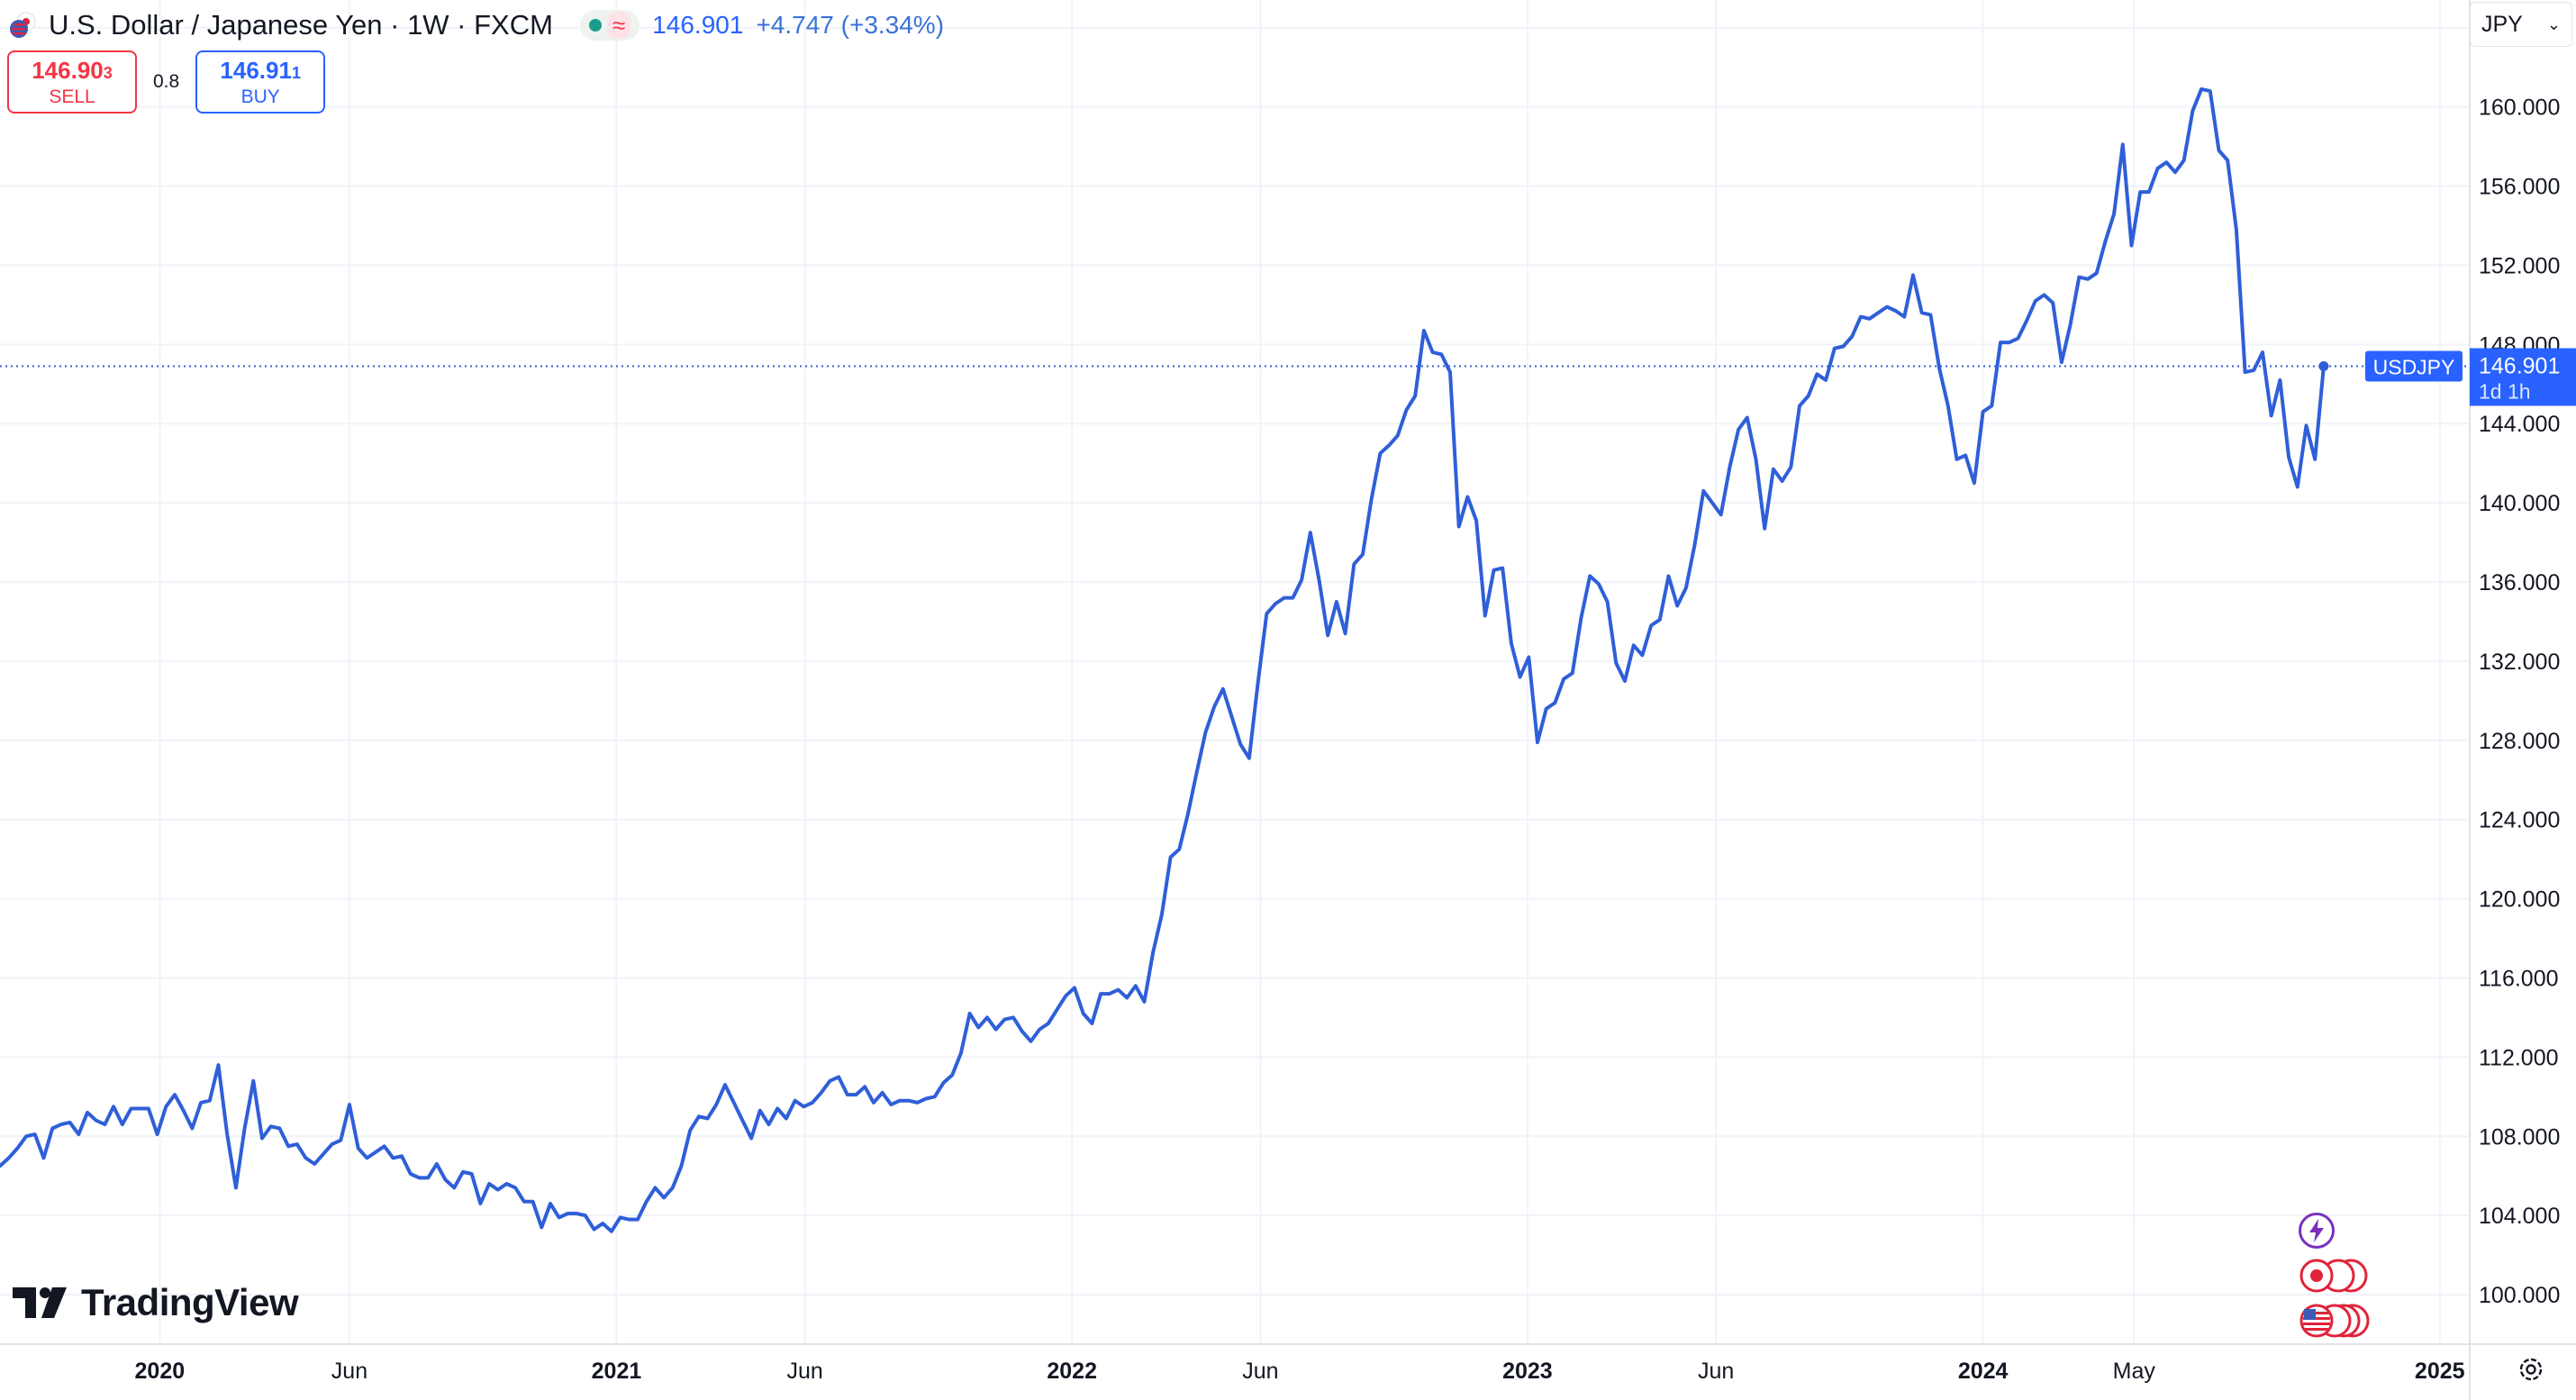 This screenshot has height=1400, width=2576. What do you see at coordinates (22, 26) in the screenshot?
I see `us-japan-flag-icon` at bounding box center [22, 26].